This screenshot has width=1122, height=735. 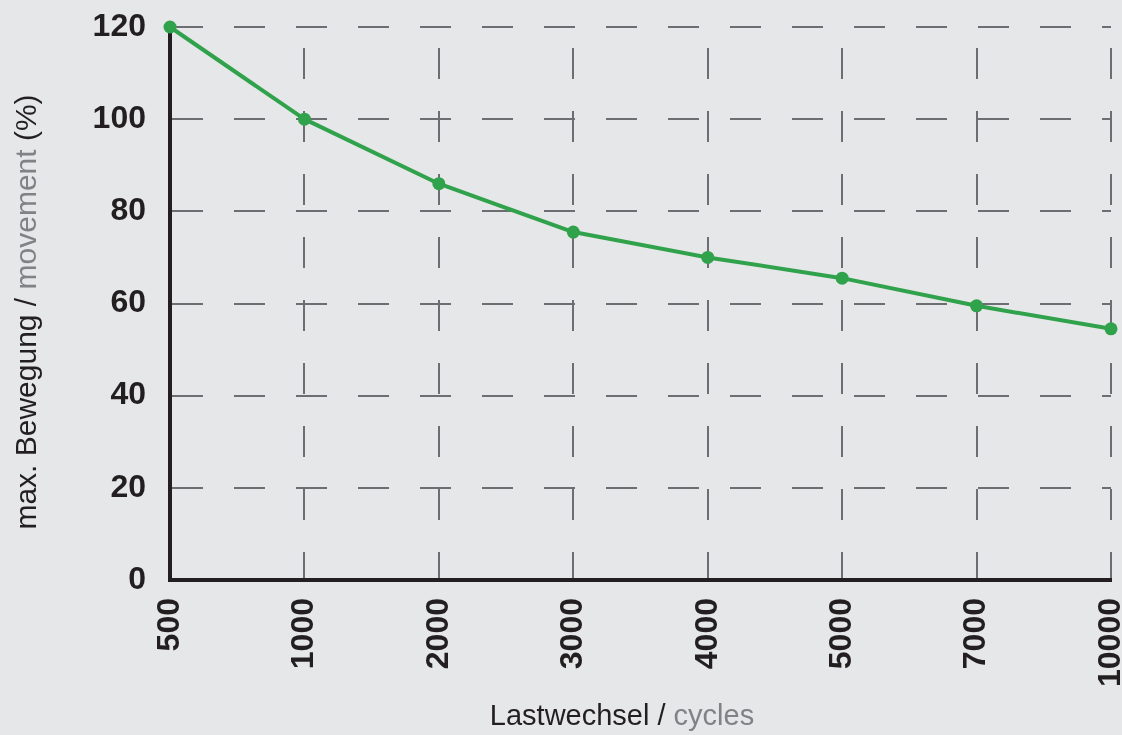 I want to click on x-tick-label: 4000, so click(x=705, y=634).